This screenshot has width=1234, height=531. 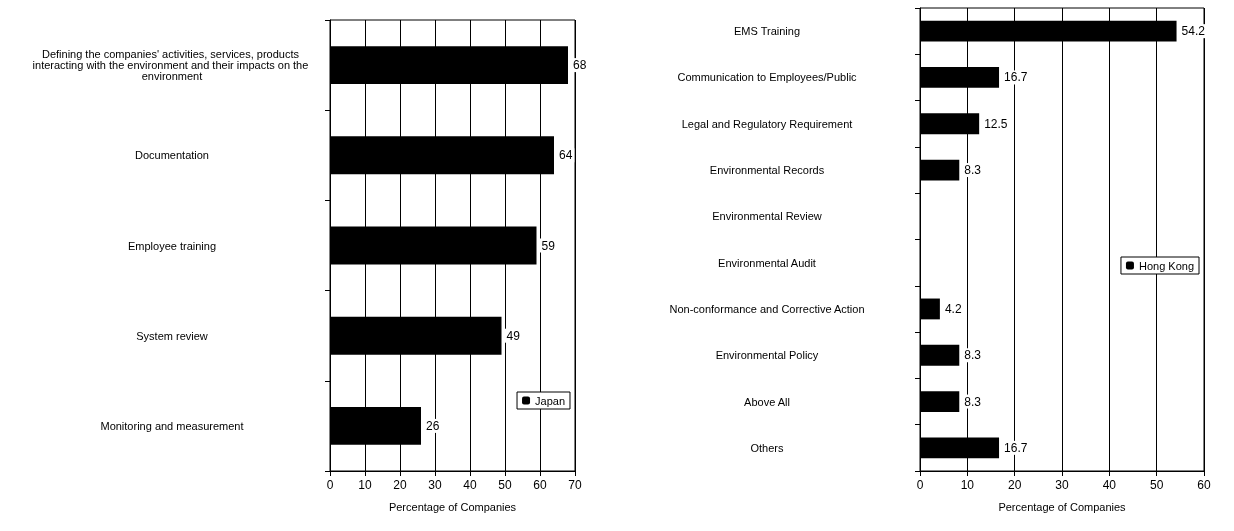 I want to click on data-label: 59, so click(x=548, y=245).